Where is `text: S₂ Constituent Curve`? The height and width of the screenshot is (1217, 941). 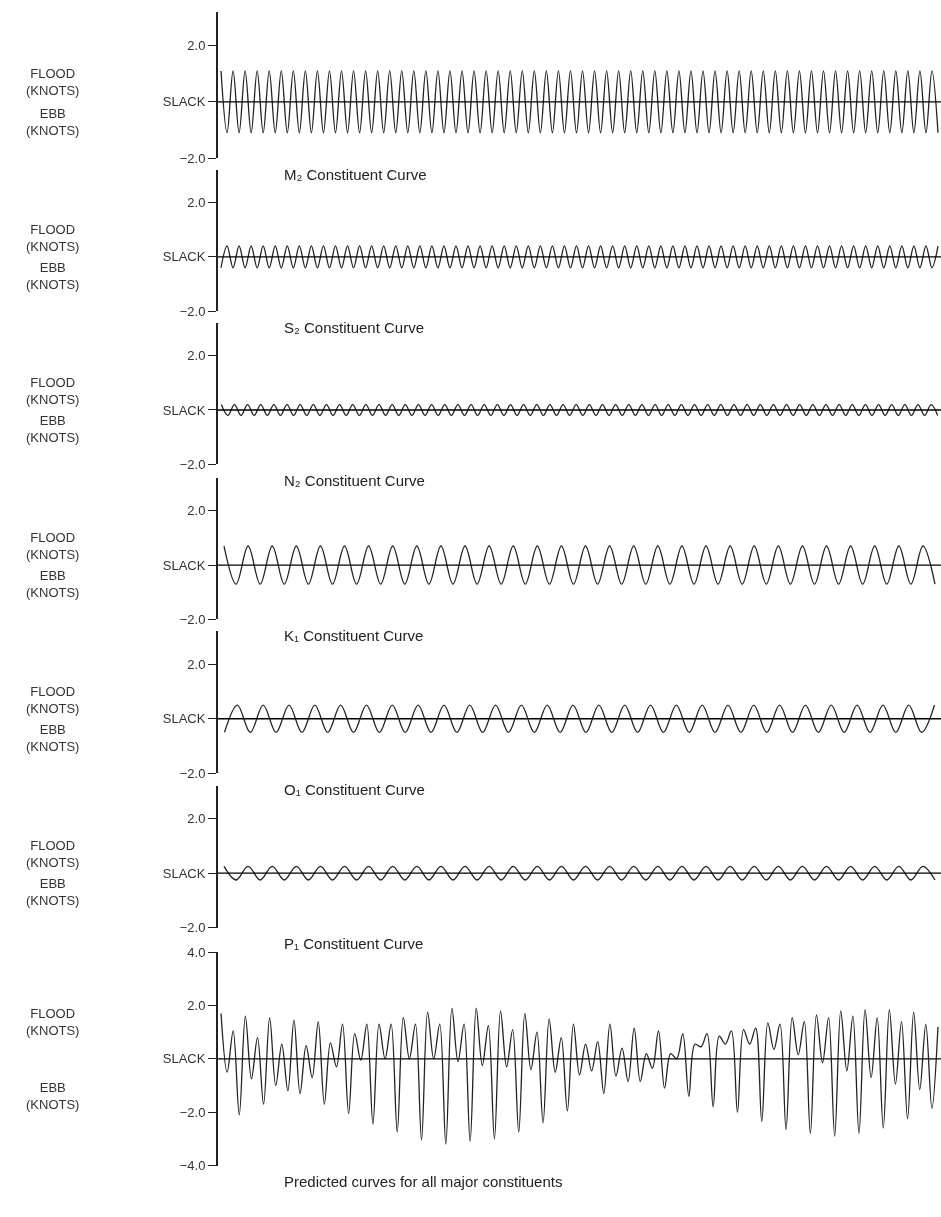
text: S₂ Constituent Curve is located at coordinates (354, 327).